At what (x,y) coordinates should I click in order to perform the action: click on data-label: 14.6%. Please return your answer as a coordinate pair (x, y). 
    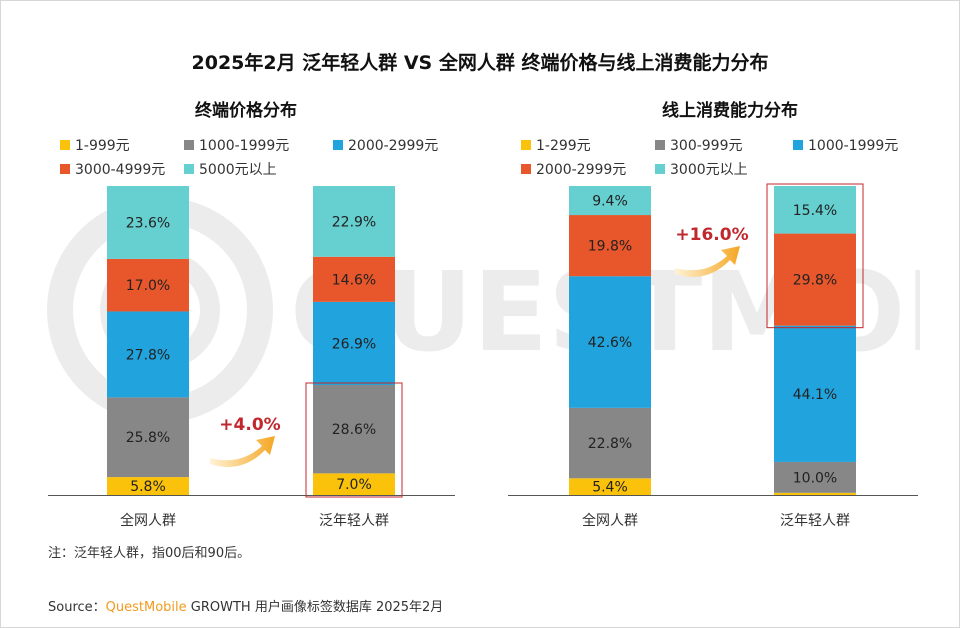
    Looking at the image, I should click on (354, 280).